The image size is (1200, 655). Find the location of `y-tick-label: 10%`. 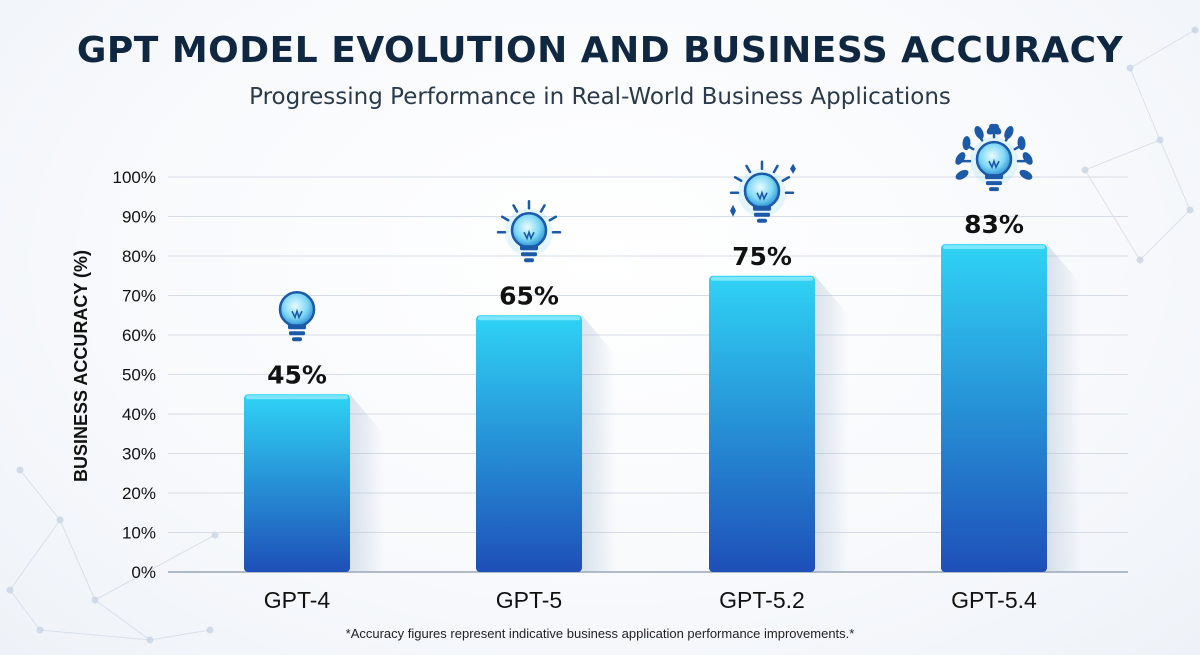

y-tick-label: 10% is located at coordinates (139, 533).